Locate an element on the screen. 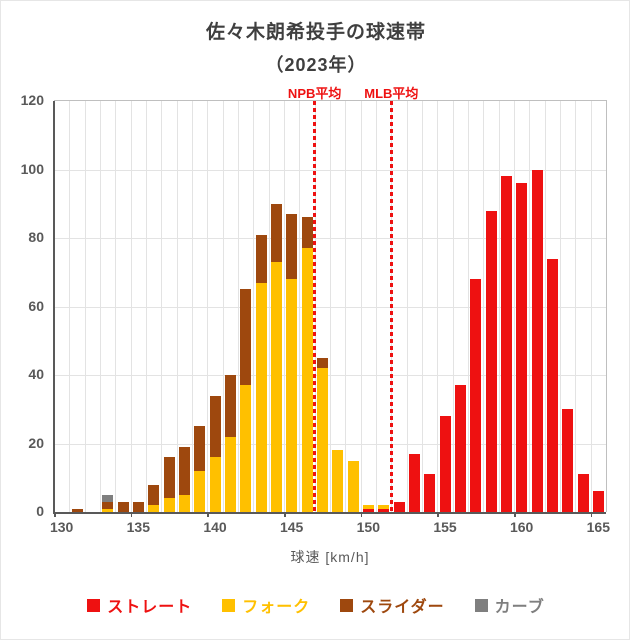 This screenshot has width=630, height=640. x-tick-label: 155 is located at coordinates (445, 527).